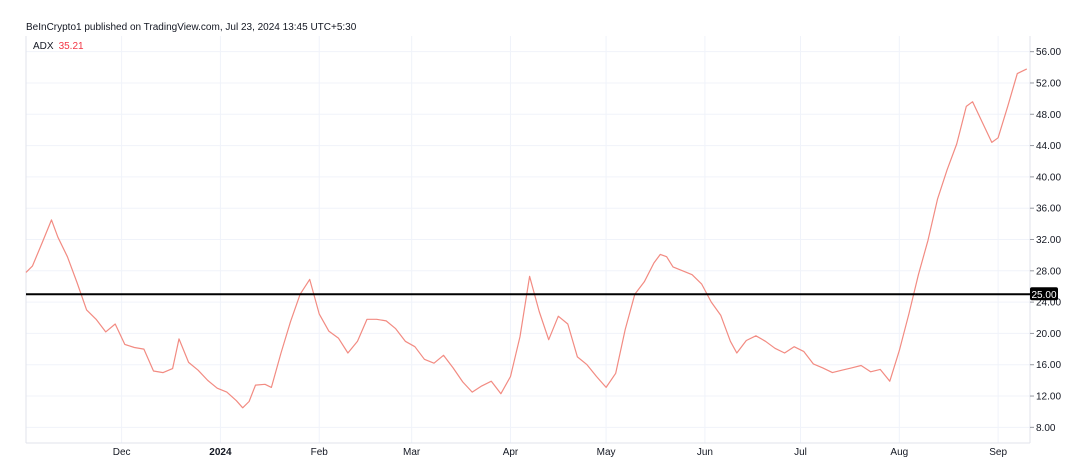  What do you see at coordinates (1048, 177) in the screenshot?
I see `y-tick-label: 40.00` at bounding box center [1048, 177].